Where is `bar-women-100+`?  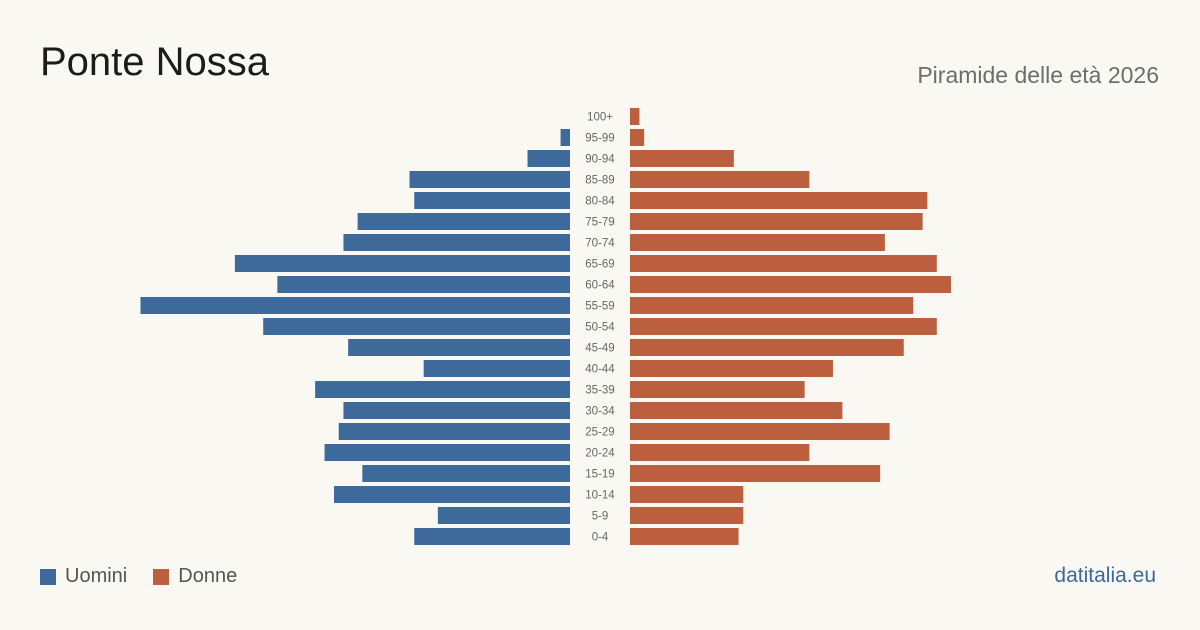
bar-women-100+ is located at coordinates (635, 116).